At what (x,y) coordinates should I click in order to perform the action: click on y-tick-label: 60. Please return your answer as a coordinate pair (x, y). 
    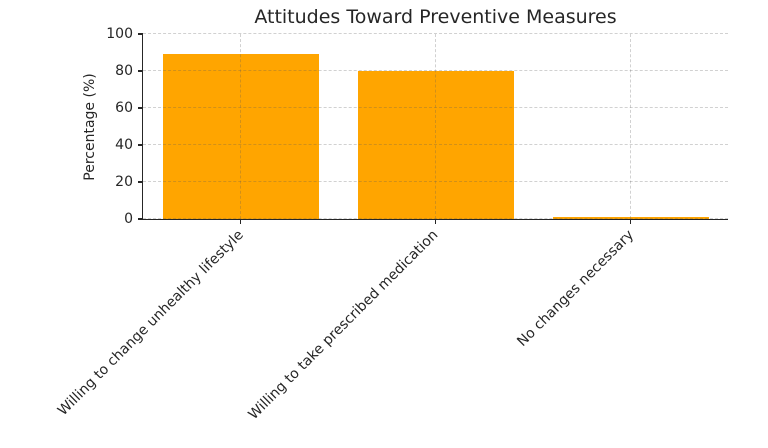
    Looking at the image, I should click on (124, 108).